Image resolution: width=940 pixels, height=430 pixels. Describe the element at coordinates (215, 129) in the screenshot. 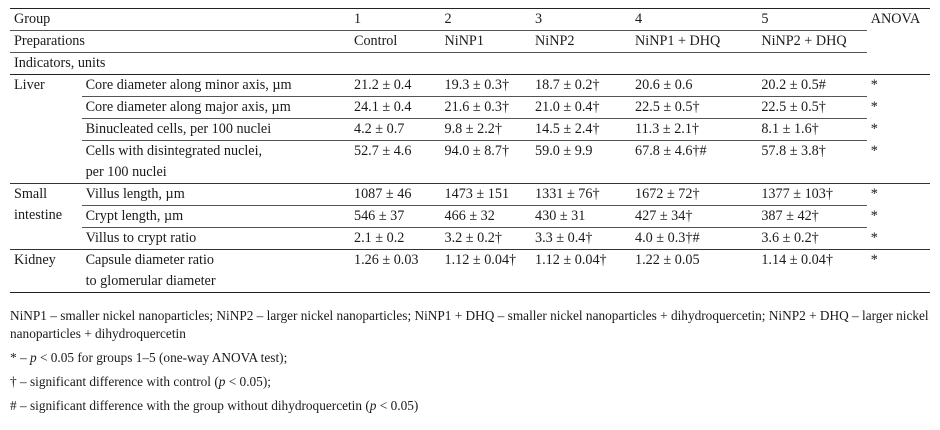

I see `indicator-label: Binucleated cells, per 100 nuclei` at that location.